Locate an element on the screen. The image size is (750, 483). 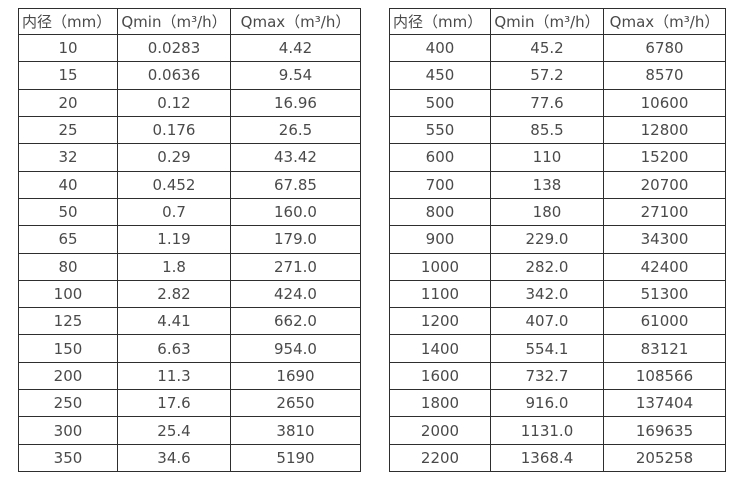
table-cell: 1.8 is located at coordinates (174, 266).